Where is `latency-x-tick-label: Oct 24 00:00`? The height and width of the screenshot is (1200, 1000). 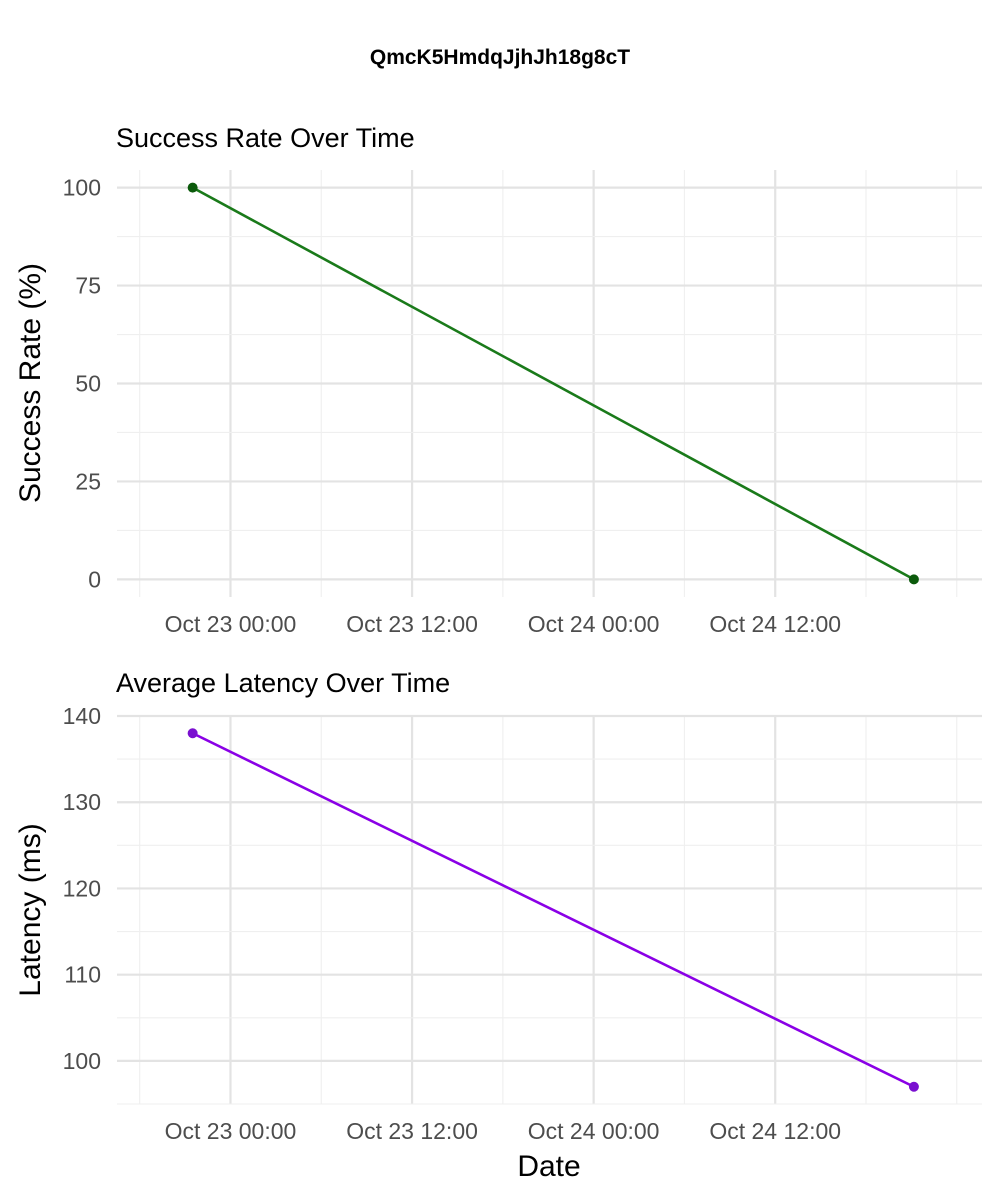 latency-x-tick-label: Oct 24 00:00 is located at coordinates (594, 1131).